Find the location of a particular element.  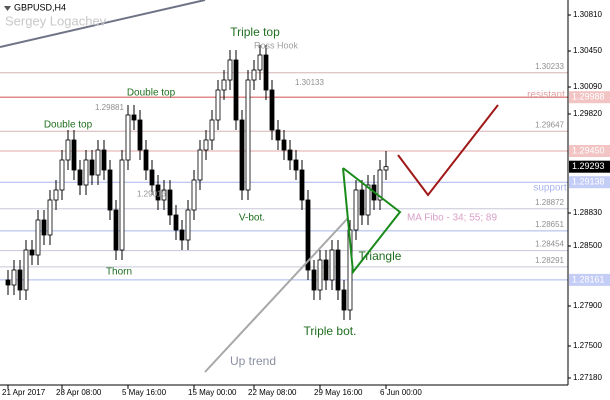

level-axis-label: 1.29988 is located at coordinates (588, 97).